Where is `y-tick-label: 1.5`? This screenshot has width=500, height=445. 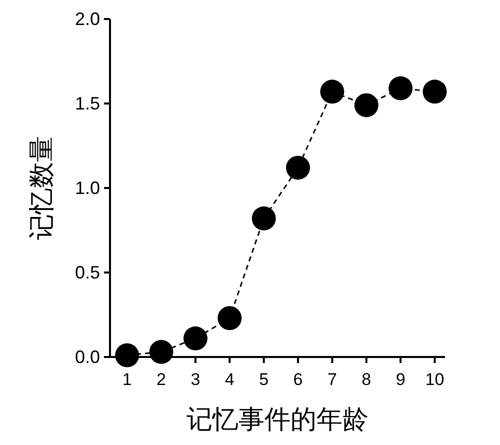 y-tick-label: 1.5 is located at coordinates (87, 104).